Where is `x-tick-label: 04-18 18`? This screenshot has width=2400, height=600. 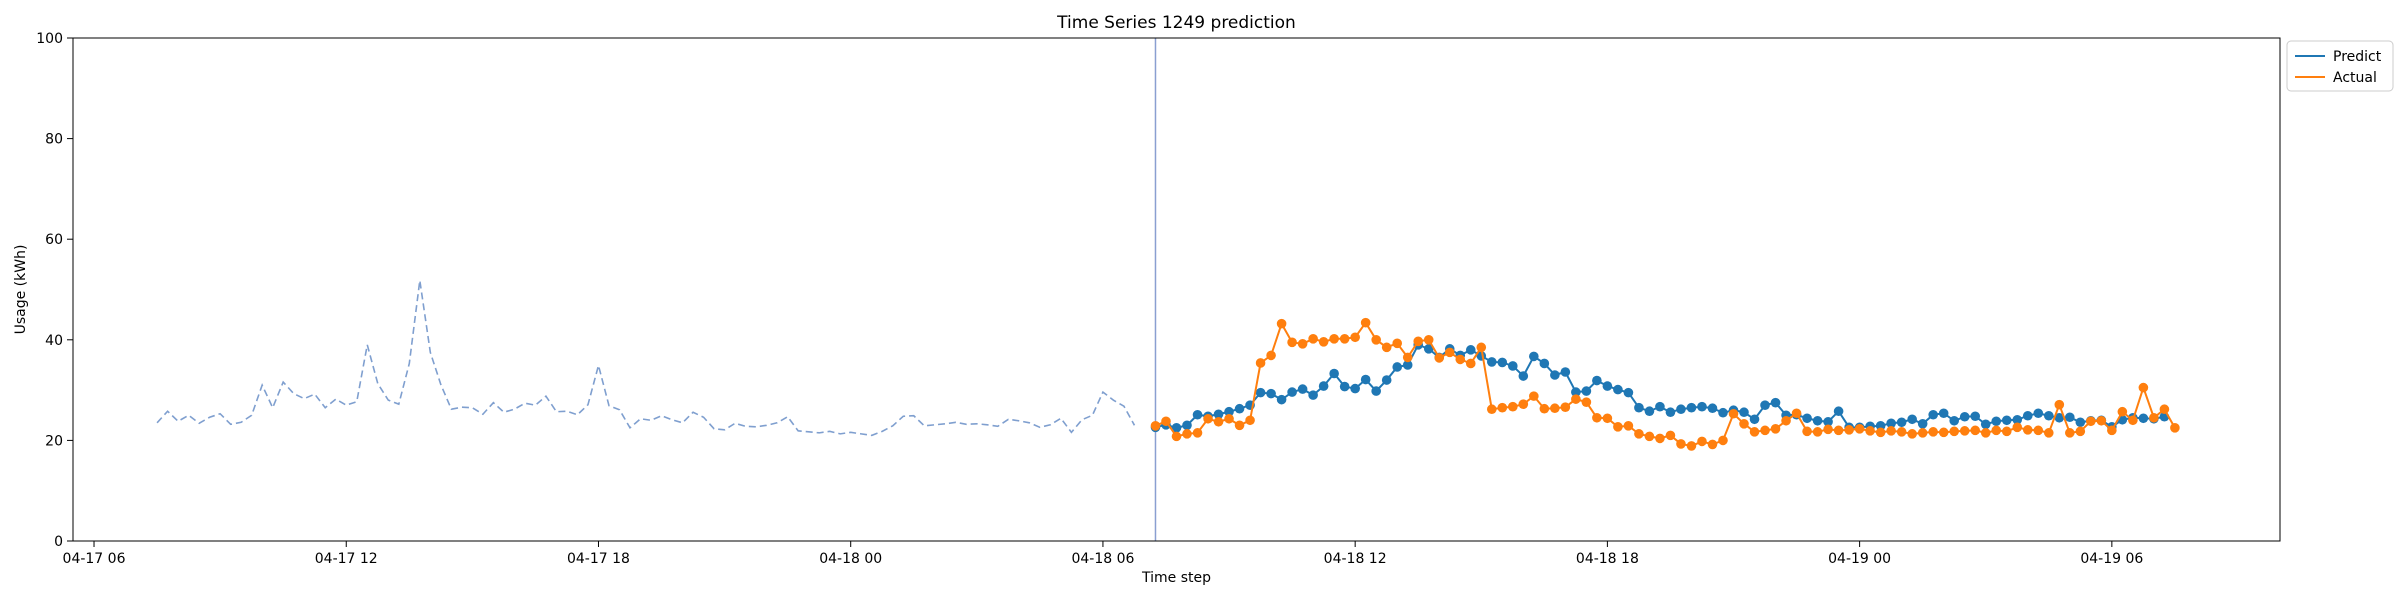 x-tick-label: 04-18 18 is located at coordinates (1607, 559).